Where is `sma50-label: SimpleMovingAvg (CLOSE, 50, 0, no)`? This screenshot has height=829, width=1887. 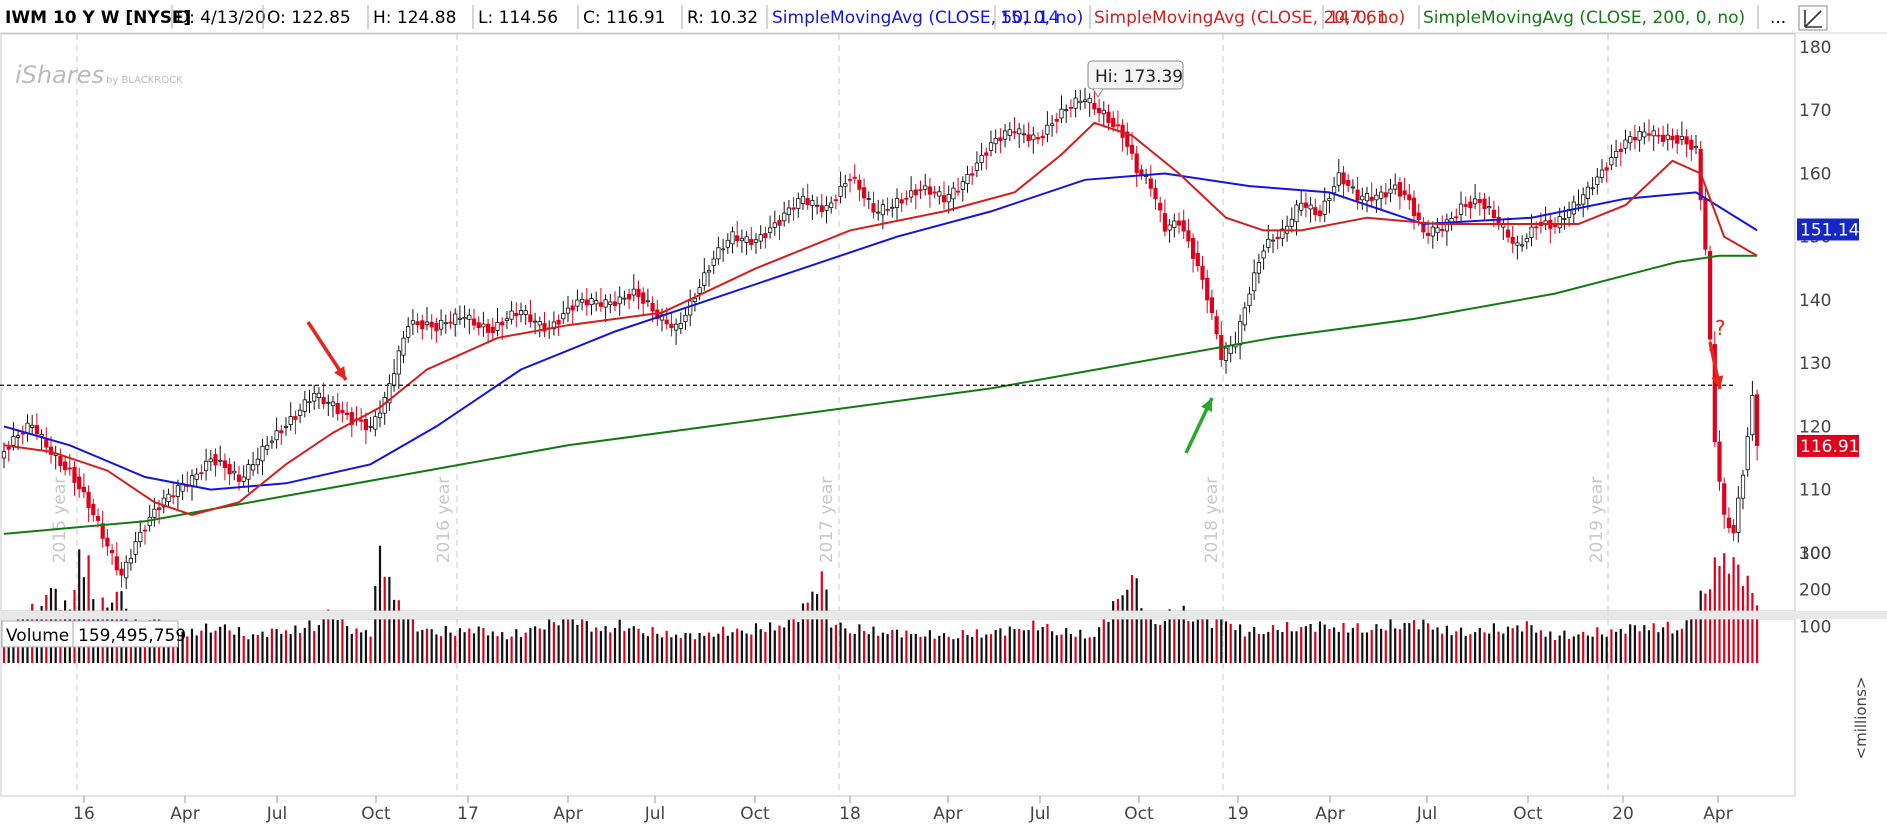
sma50-label: SimpleMovingAvg (CLOSE, 50, 0, no) is located at coordinates (927, 18).